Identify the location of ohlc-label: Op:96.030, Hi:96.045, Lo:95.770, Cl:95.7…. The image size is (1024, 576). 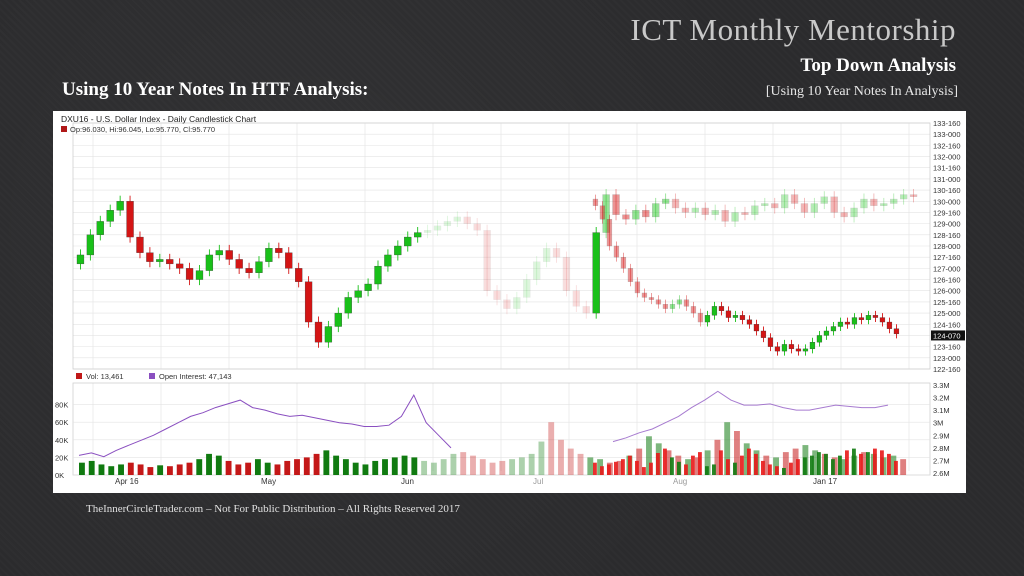
(142, 129).